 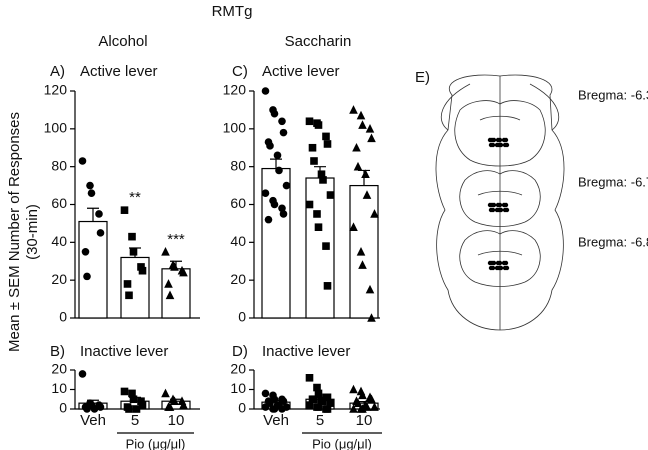 What do you see at coordinates (122, 41) in the screenshot?
I see `column-title: Alcohol` at bounding box center [122, 41].